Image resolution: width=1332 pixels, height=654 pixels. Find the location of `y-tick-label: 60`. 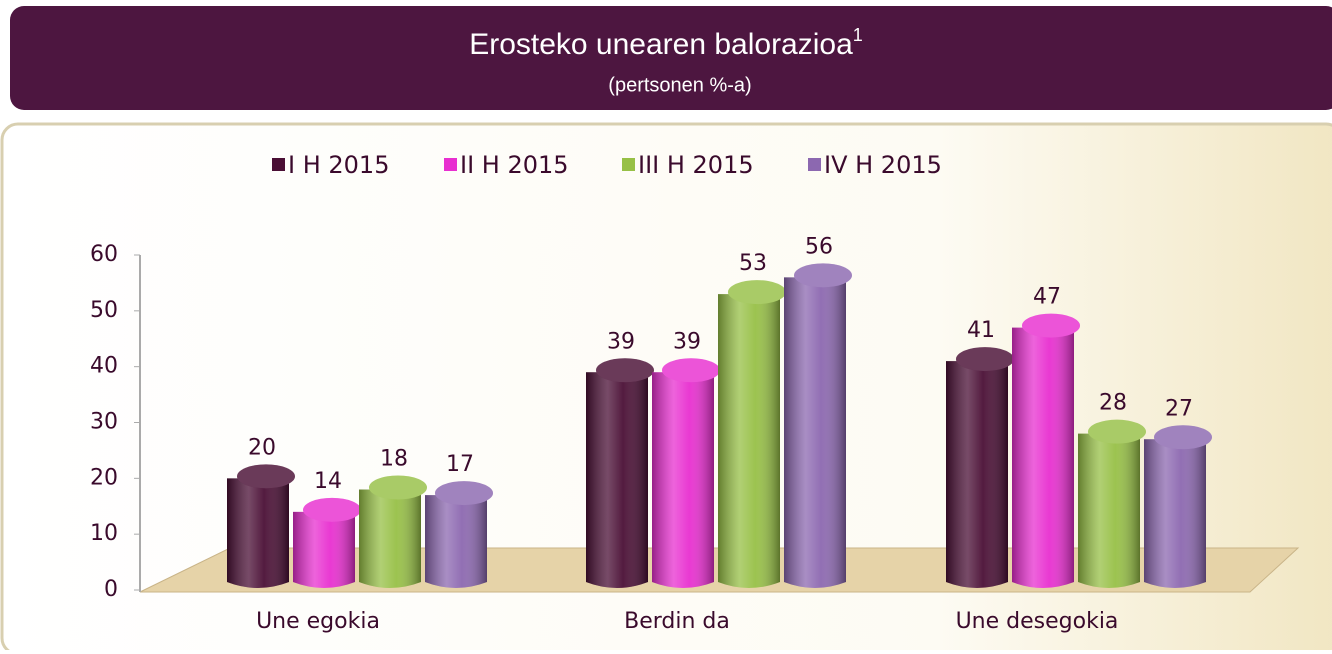

y-tick-label: 60 is located at coordinates (104, 254).